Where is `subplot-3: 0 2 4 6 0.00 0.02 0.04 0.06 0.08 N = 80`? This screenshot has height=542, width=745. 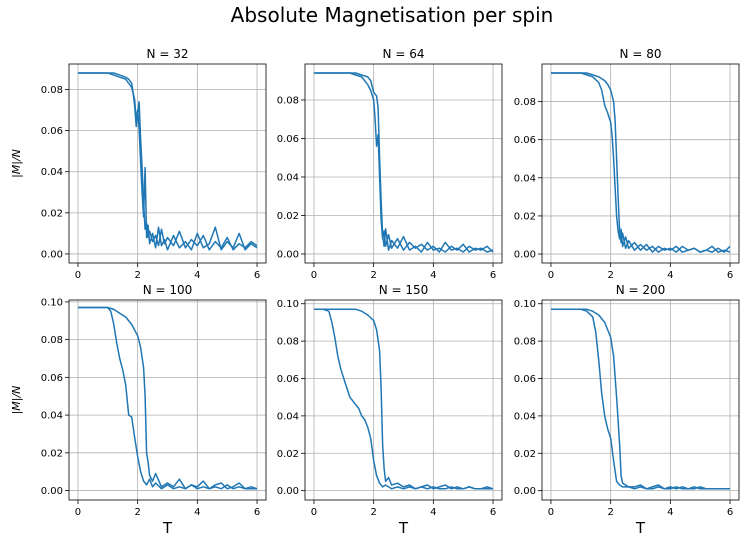 subplot-3: 0 2 4 6 0.00 0.02 0.04 0.06 0.08 N = 80 is located at coordinates (627, 164).